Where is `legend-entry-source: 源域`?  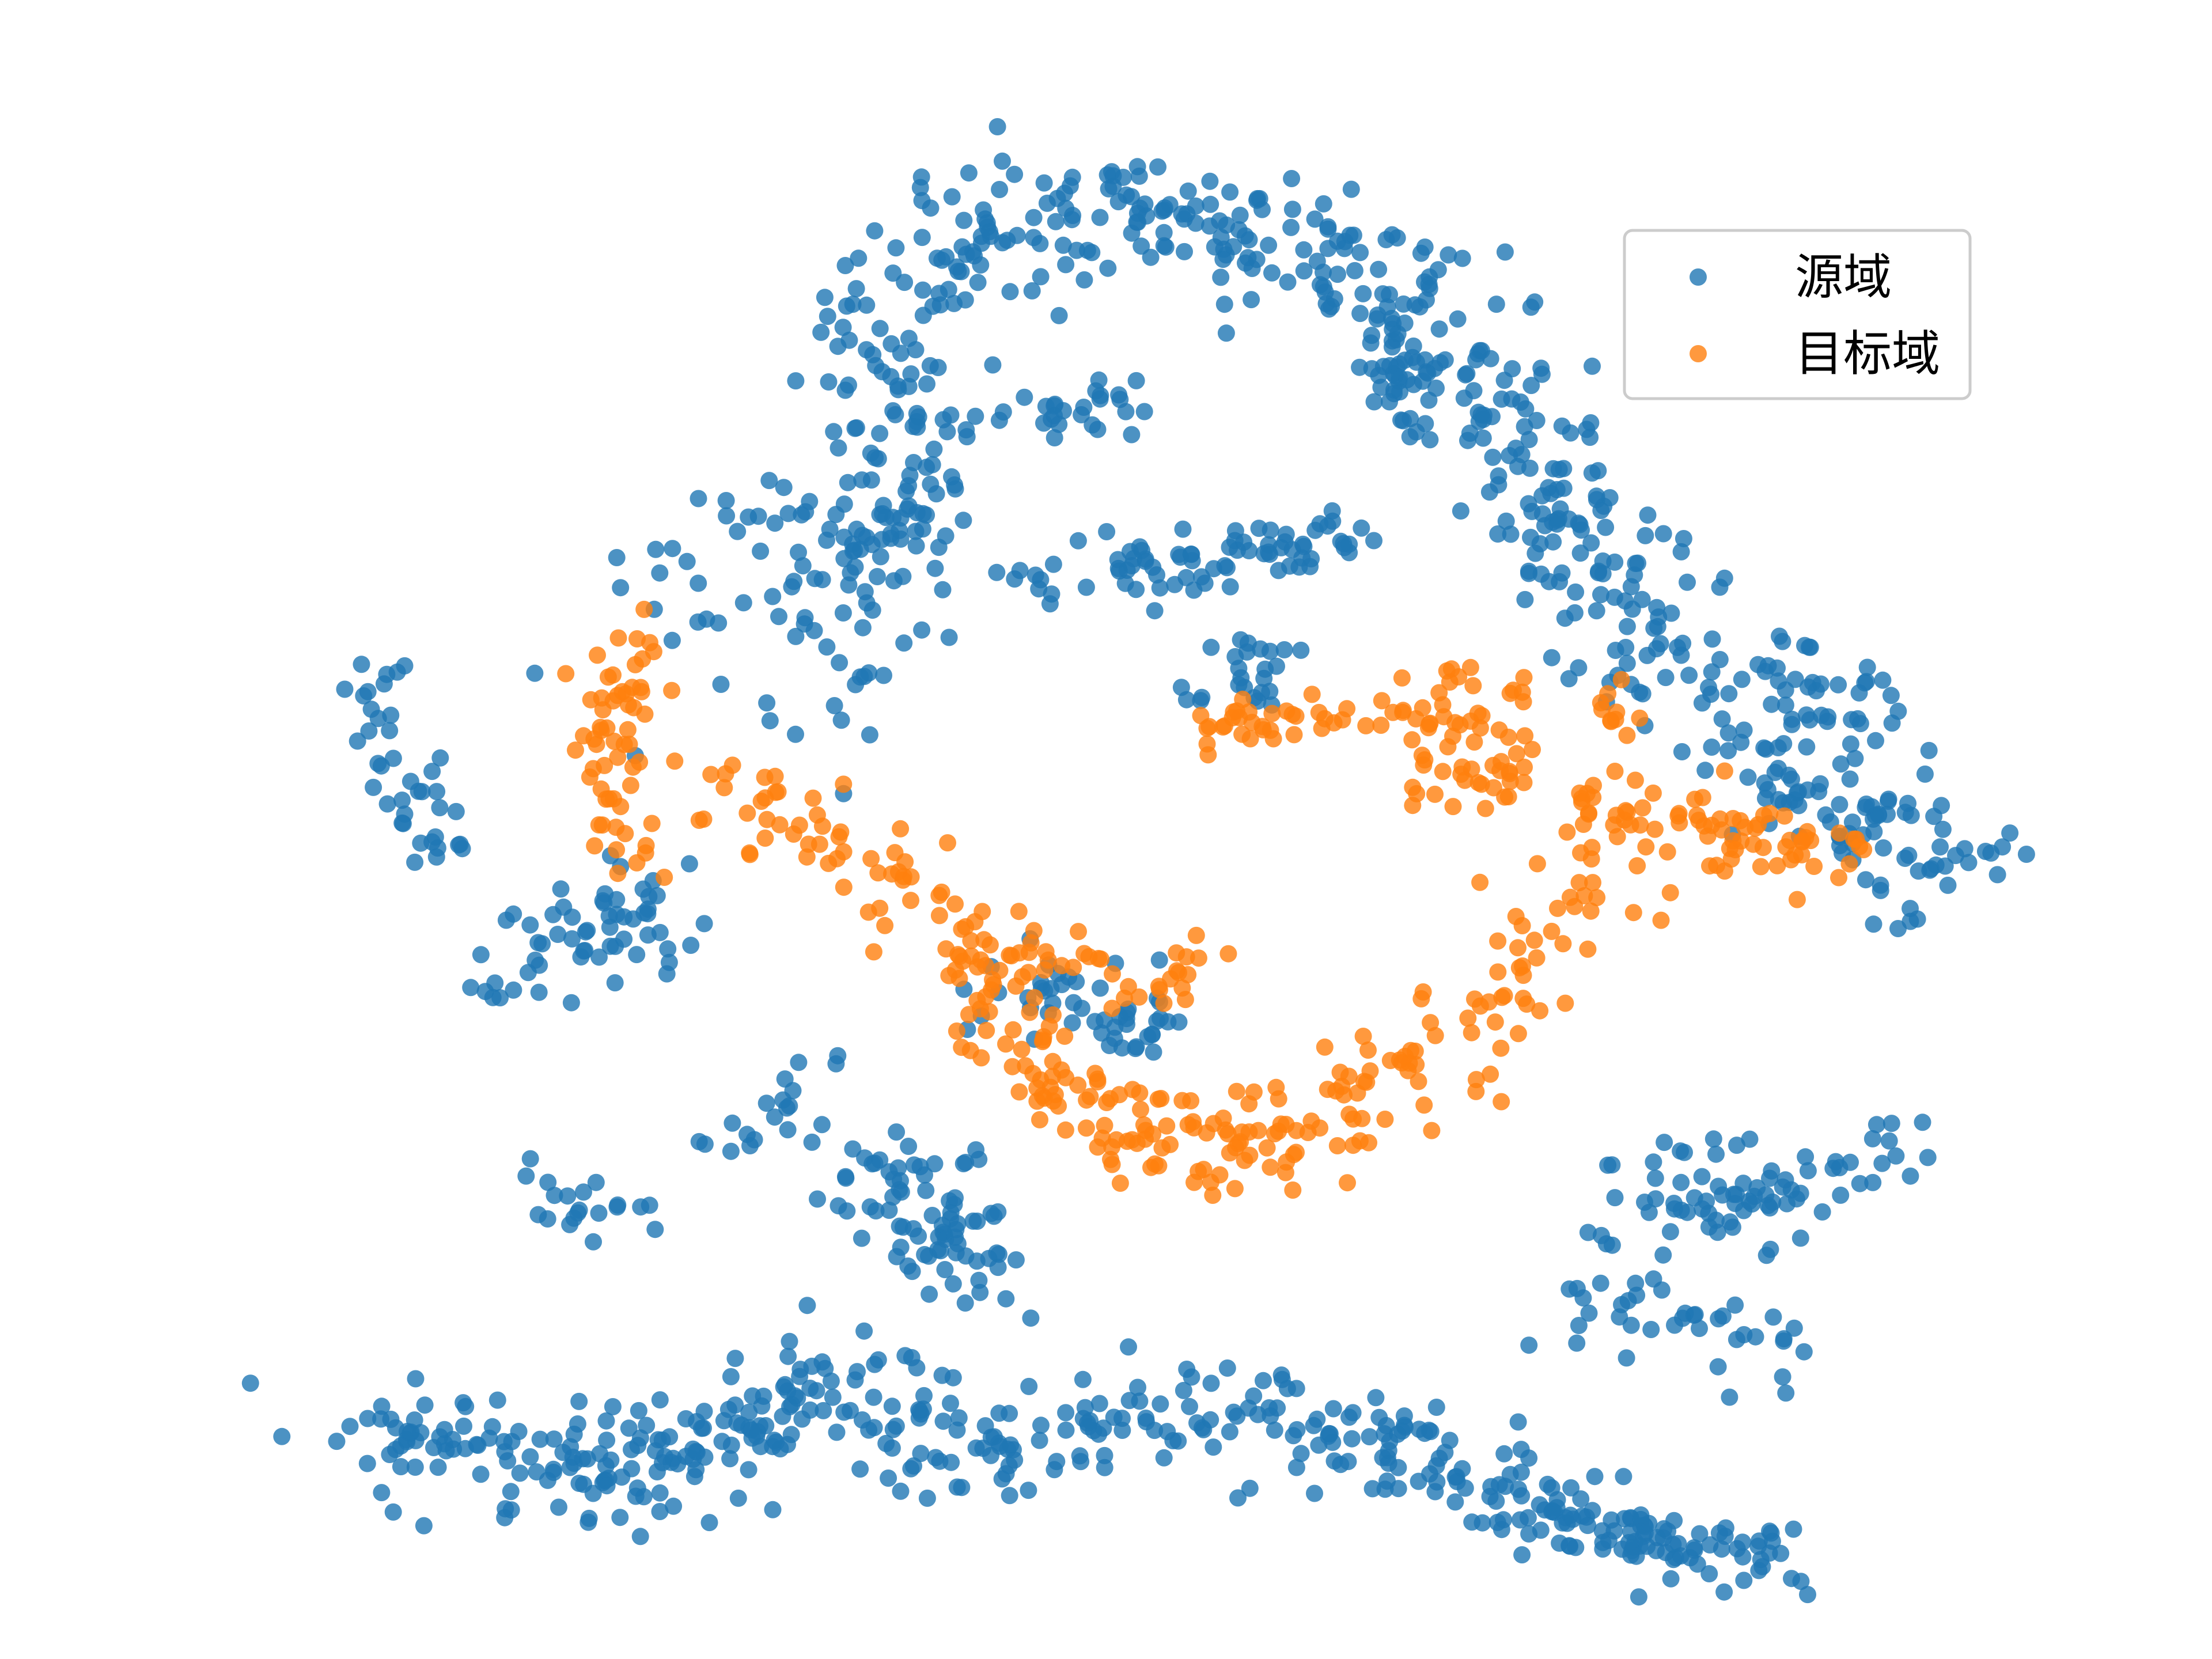 legend-entry-source: 源域 is located at coordinates (1791, 277).